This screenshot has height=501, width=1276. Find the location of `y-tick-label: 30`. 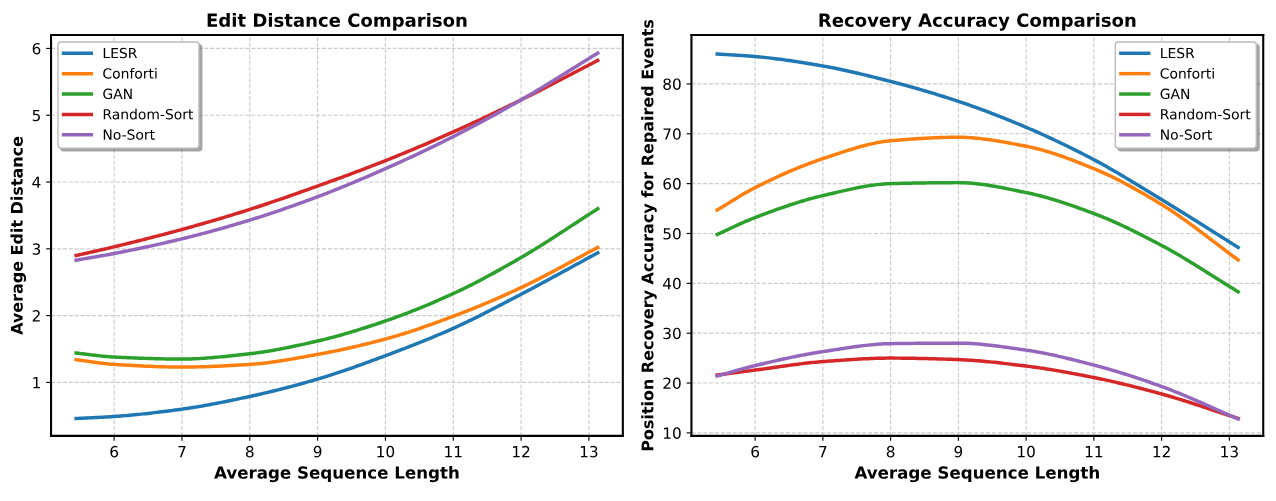

y-tick-label: 30 is located at coordinates (672, 333).